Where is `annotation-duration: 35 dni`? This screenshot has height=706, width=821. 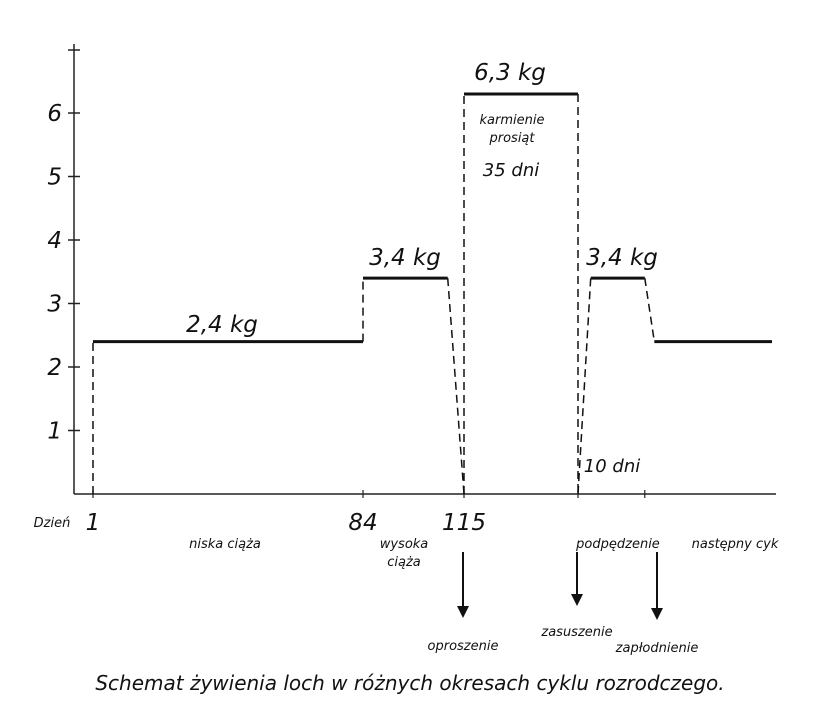
annotation-duration: 35 dni is located at coordinates (511, 170).